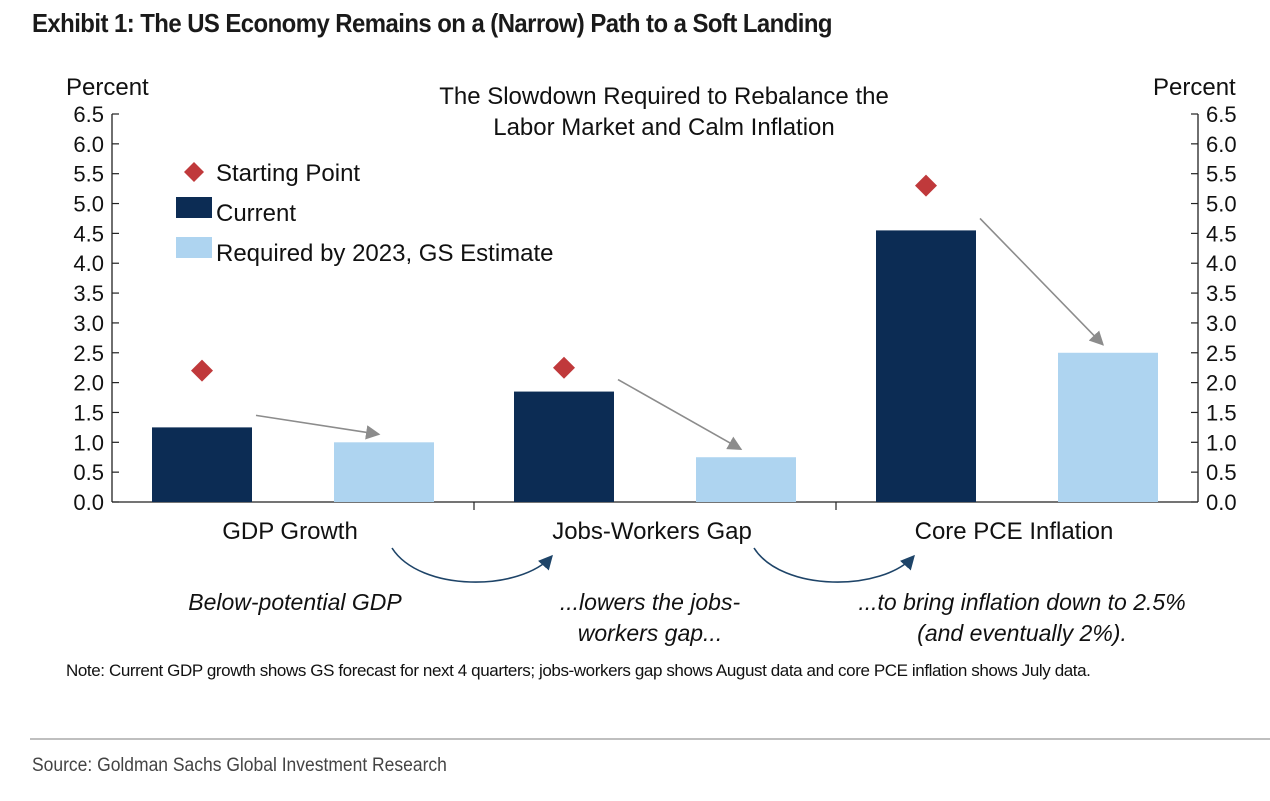  I want to click on y-tick-label-right: 6.0, so click(1221, 144).